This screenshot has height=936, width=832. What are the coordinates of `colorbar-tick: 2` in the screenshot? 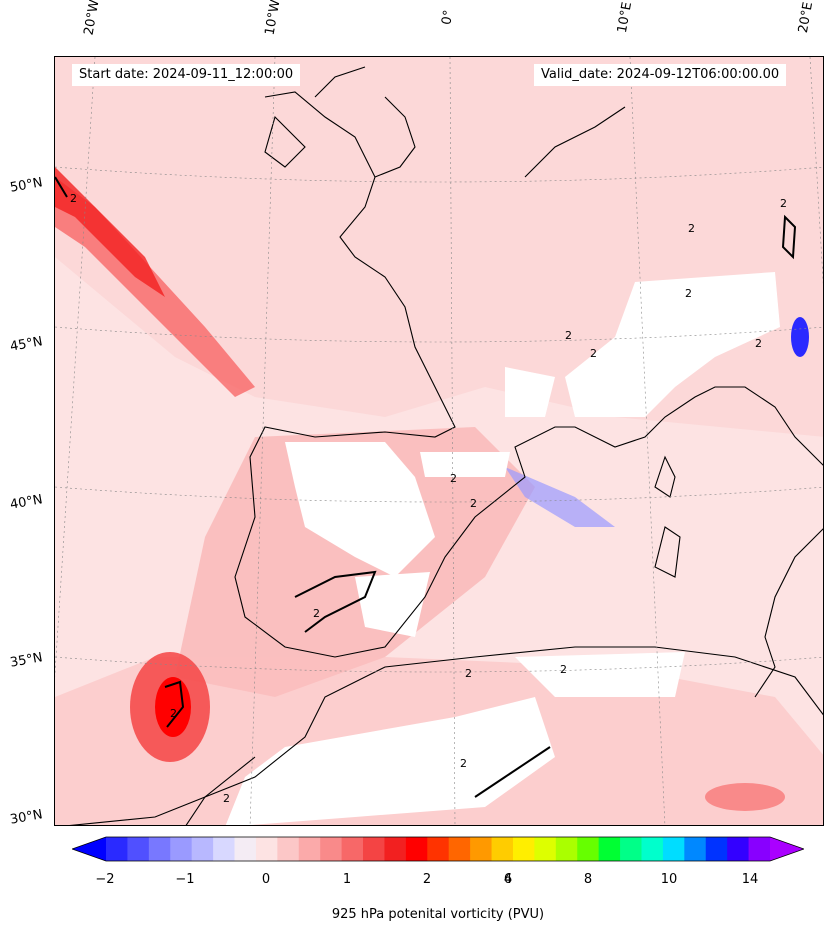 It's located at (427, 879).